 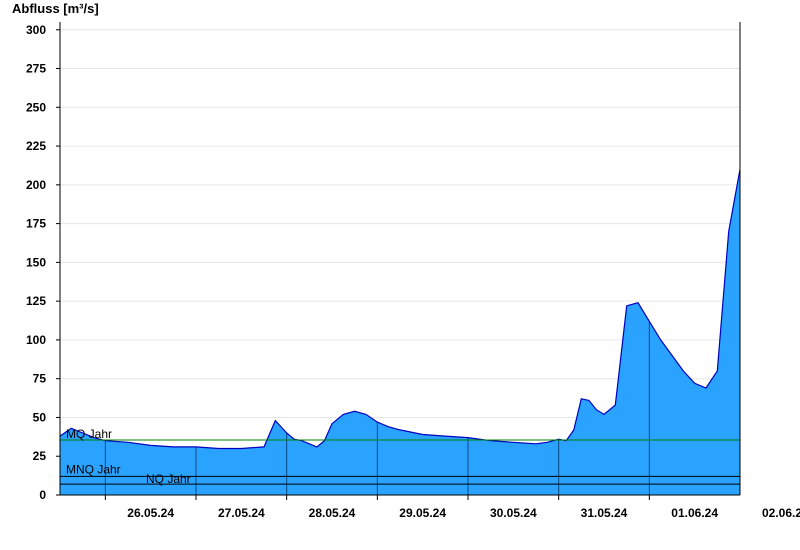 I want to click on y-axis-title: Abfluss [m³/s], so click(x=55, y=8).